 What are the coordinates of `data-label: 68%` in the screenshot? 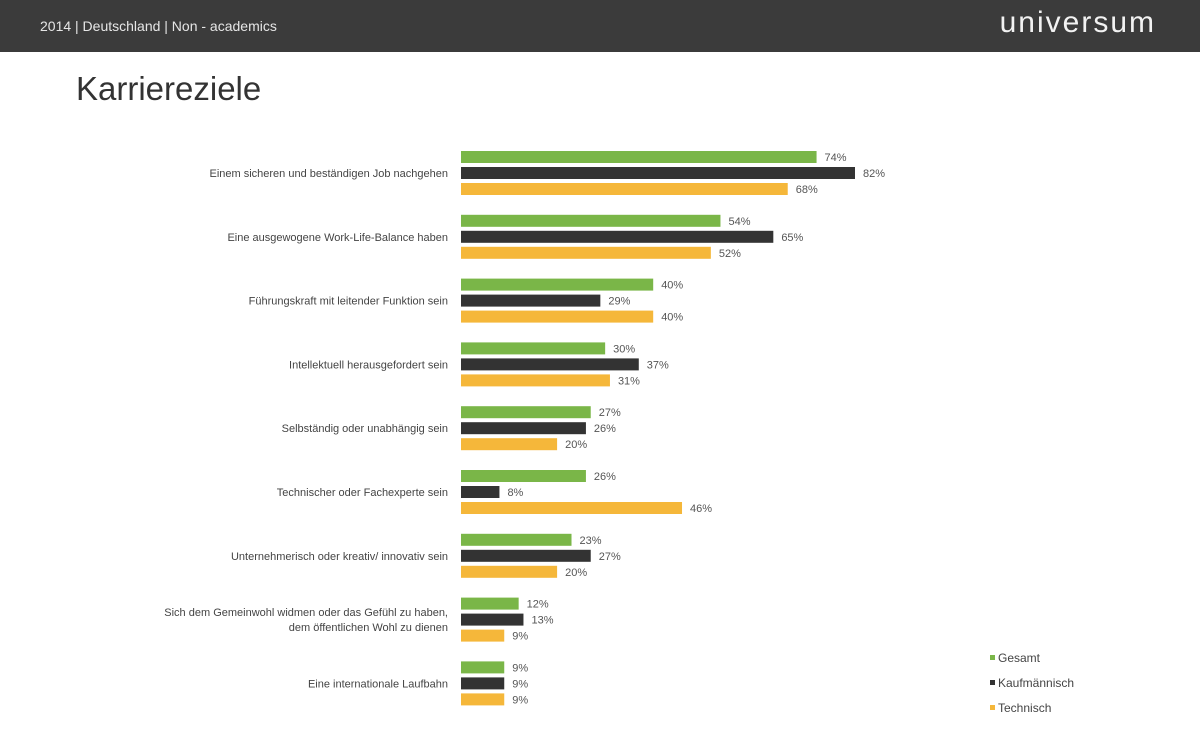 It's located at (807, 190).